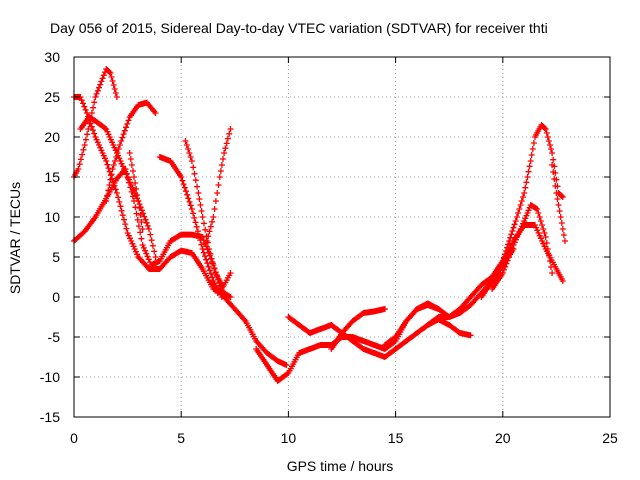  I want to click on y-tick-label: 0, so click(56, 297).